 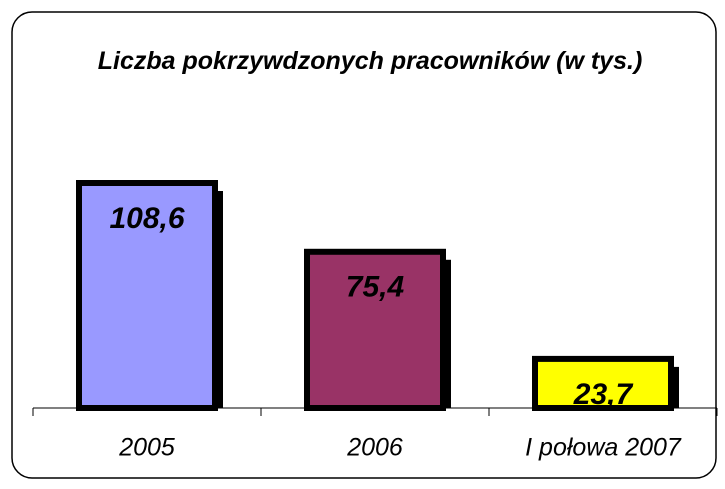 I want to click on data-label: 108,6, so click(x=146, y=218).